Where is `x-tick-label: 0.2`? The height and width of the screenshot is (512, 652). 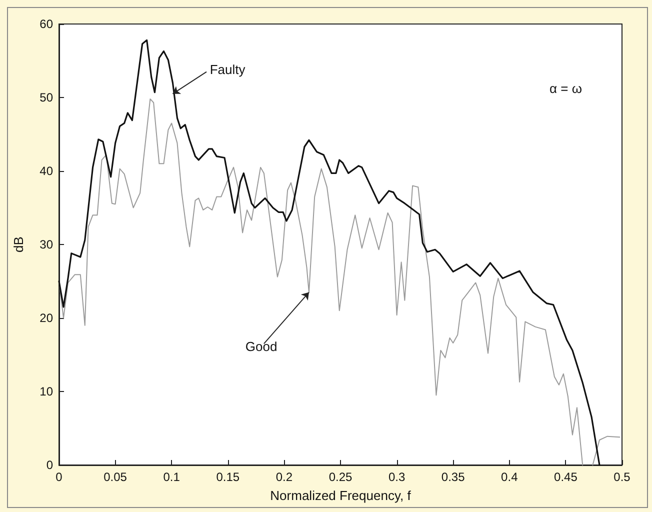
x-tick-label: 0.2 is located at coordinates (284, 477).